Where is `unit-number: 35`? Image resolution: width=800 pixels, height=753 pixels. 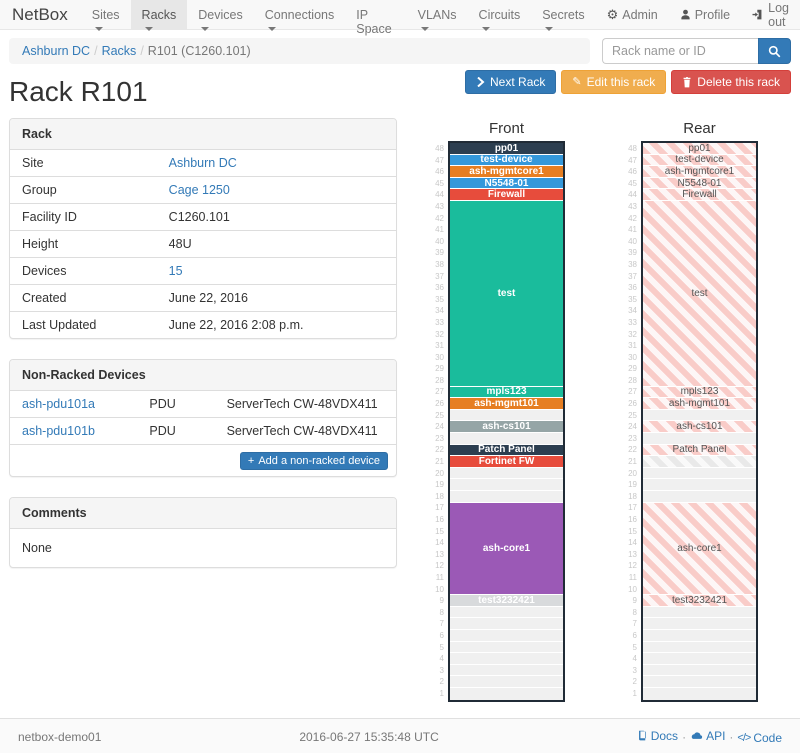
unit-number: 35 is located at coordinates (632, 299).